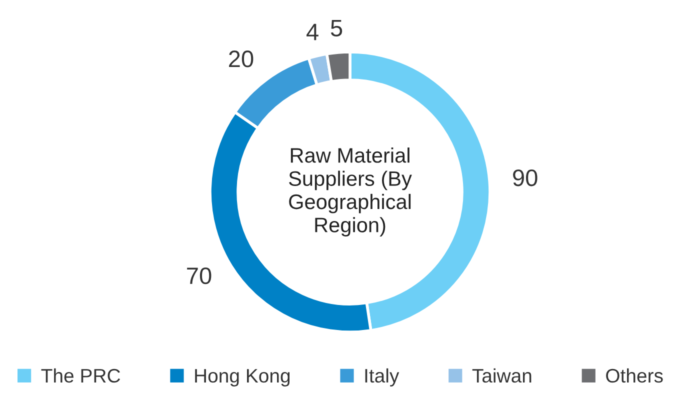 The width and height of the screenshot is (681, 400). I want to click on legend-label: The PRC, so click(80, 375).